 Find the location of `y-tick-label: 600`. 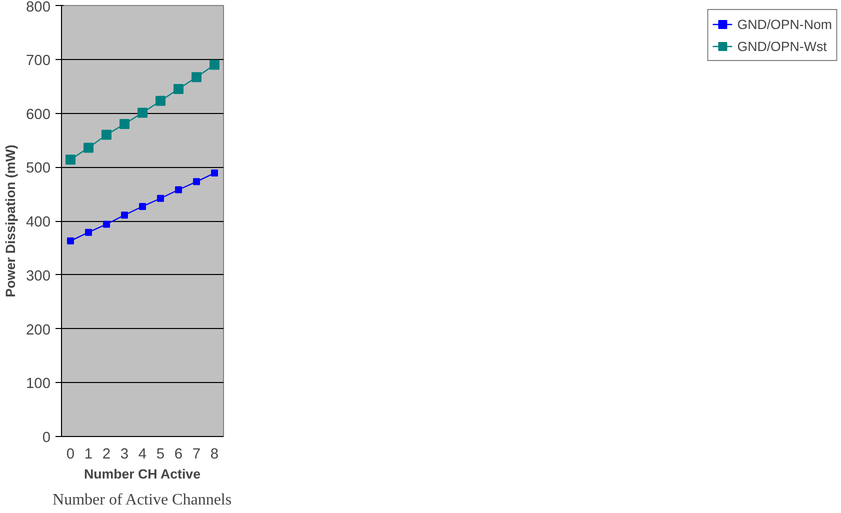

y-tick-label: 600 is located at coordinates (38, 114).